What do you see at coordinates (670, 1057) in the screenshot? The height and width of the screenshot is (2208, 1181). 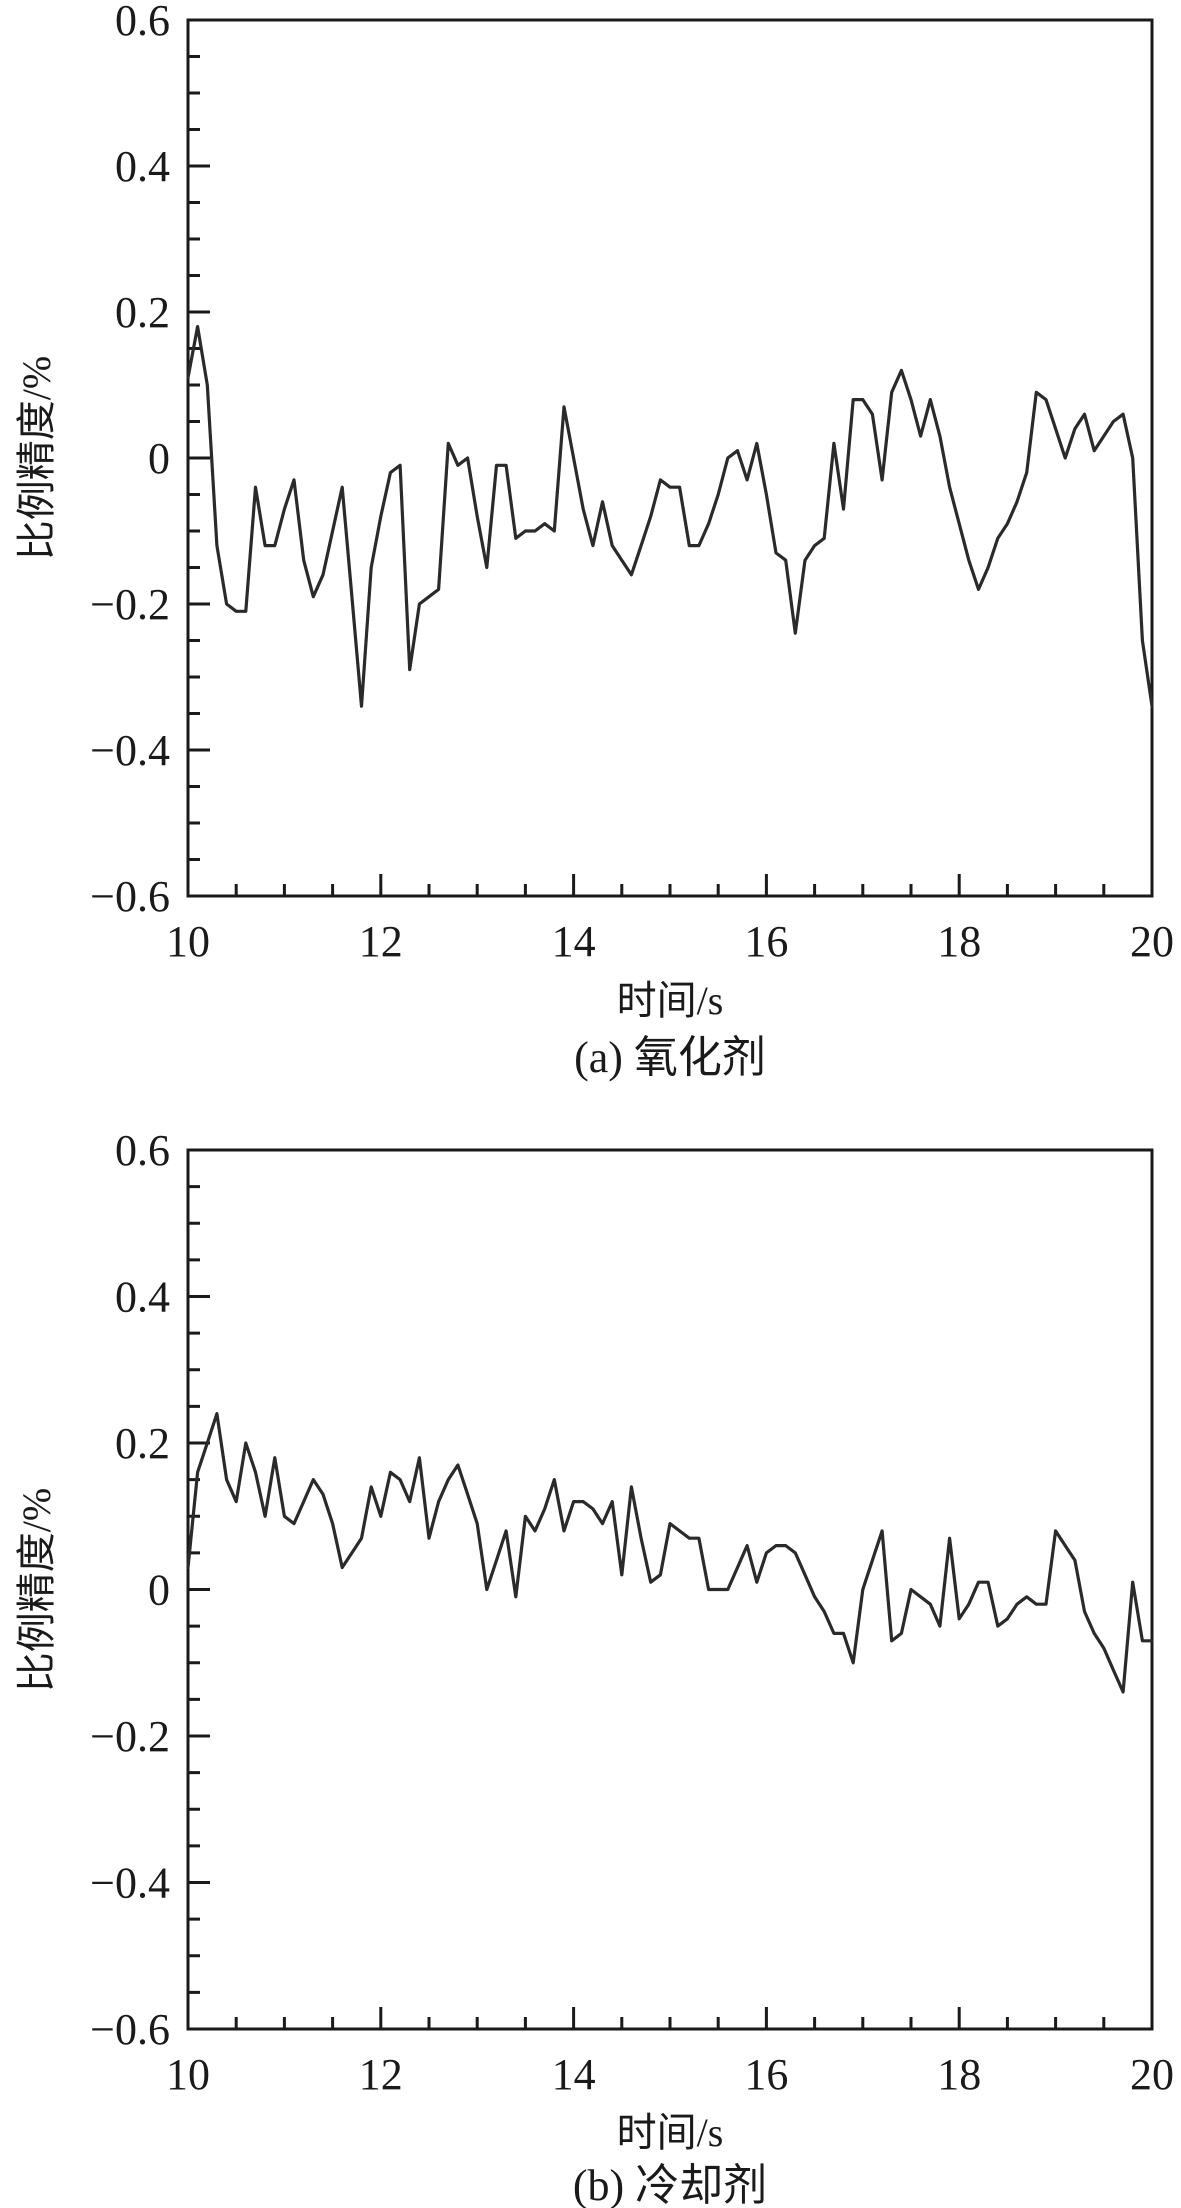 I see `panel-caption: (a) 氧化剂` at bounding box center [670, 1057].